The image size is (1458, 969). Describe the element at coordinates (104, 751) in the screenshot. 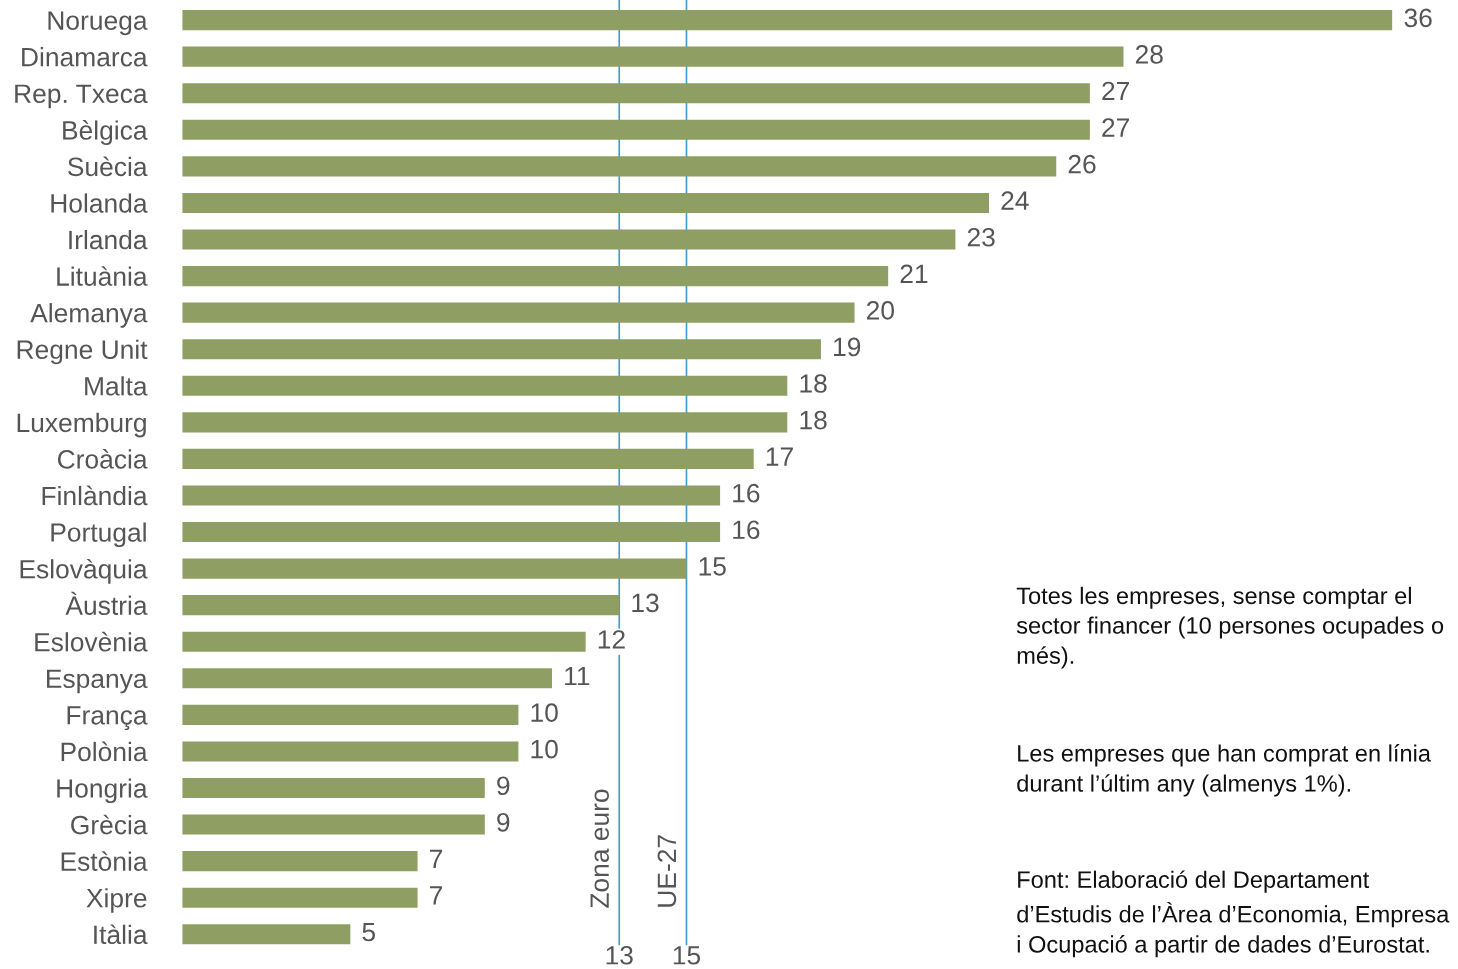

I see `y-tick-label: Polònia` at that location.